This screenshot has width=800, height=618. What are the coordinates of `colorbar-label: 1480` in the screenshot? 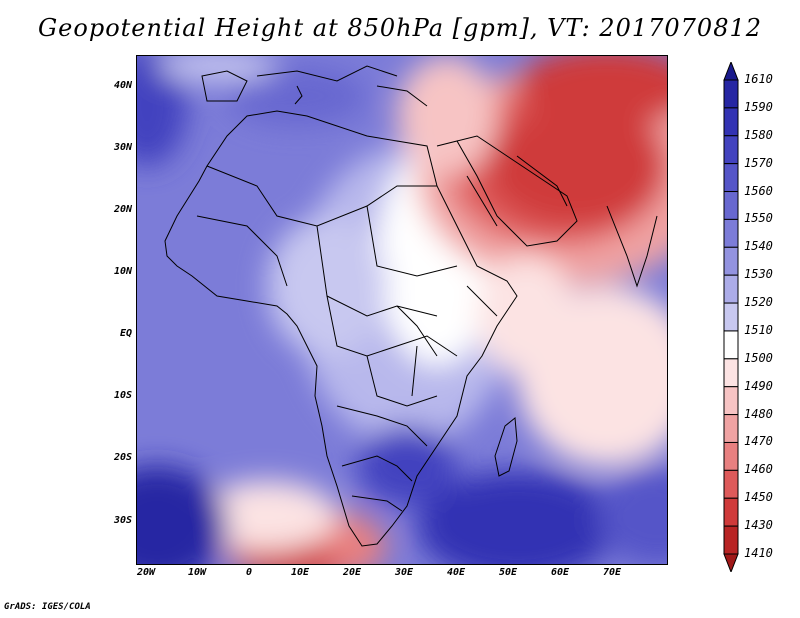 It's located at (758, 413).